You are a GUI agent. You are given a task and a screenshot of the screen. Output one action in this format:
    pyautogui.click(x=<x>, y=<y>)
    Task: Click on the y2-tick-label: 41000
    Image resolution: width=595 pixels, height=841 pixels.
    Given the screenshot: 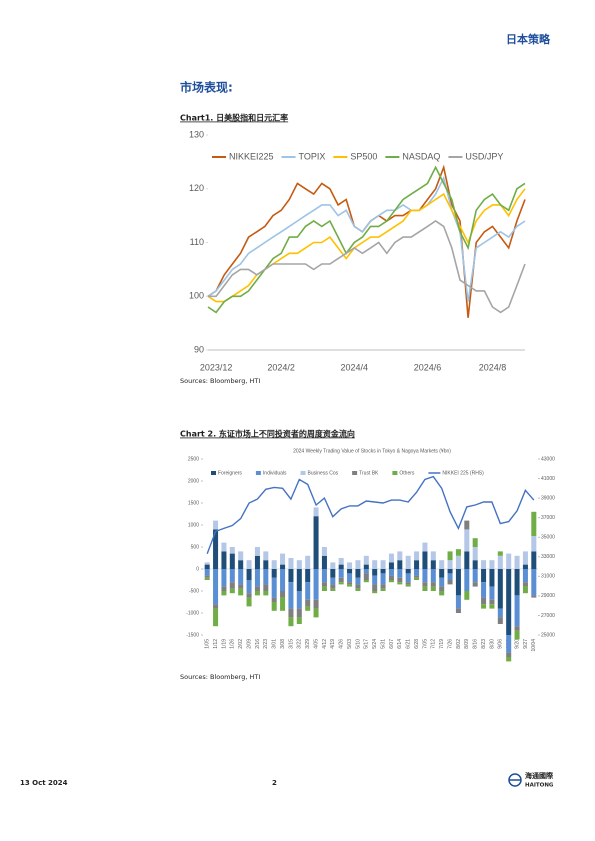 What is the action you would take?
    pyautogui.click(x=548, y=479)
    